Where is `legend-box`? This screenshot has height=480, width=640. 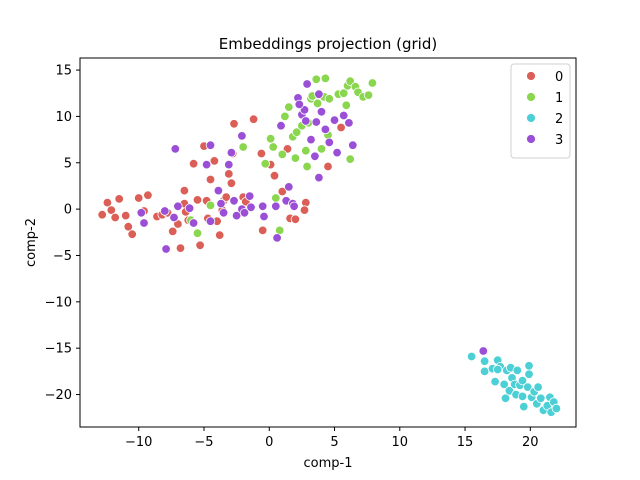
legend-box is located at coordinates (540, 111).